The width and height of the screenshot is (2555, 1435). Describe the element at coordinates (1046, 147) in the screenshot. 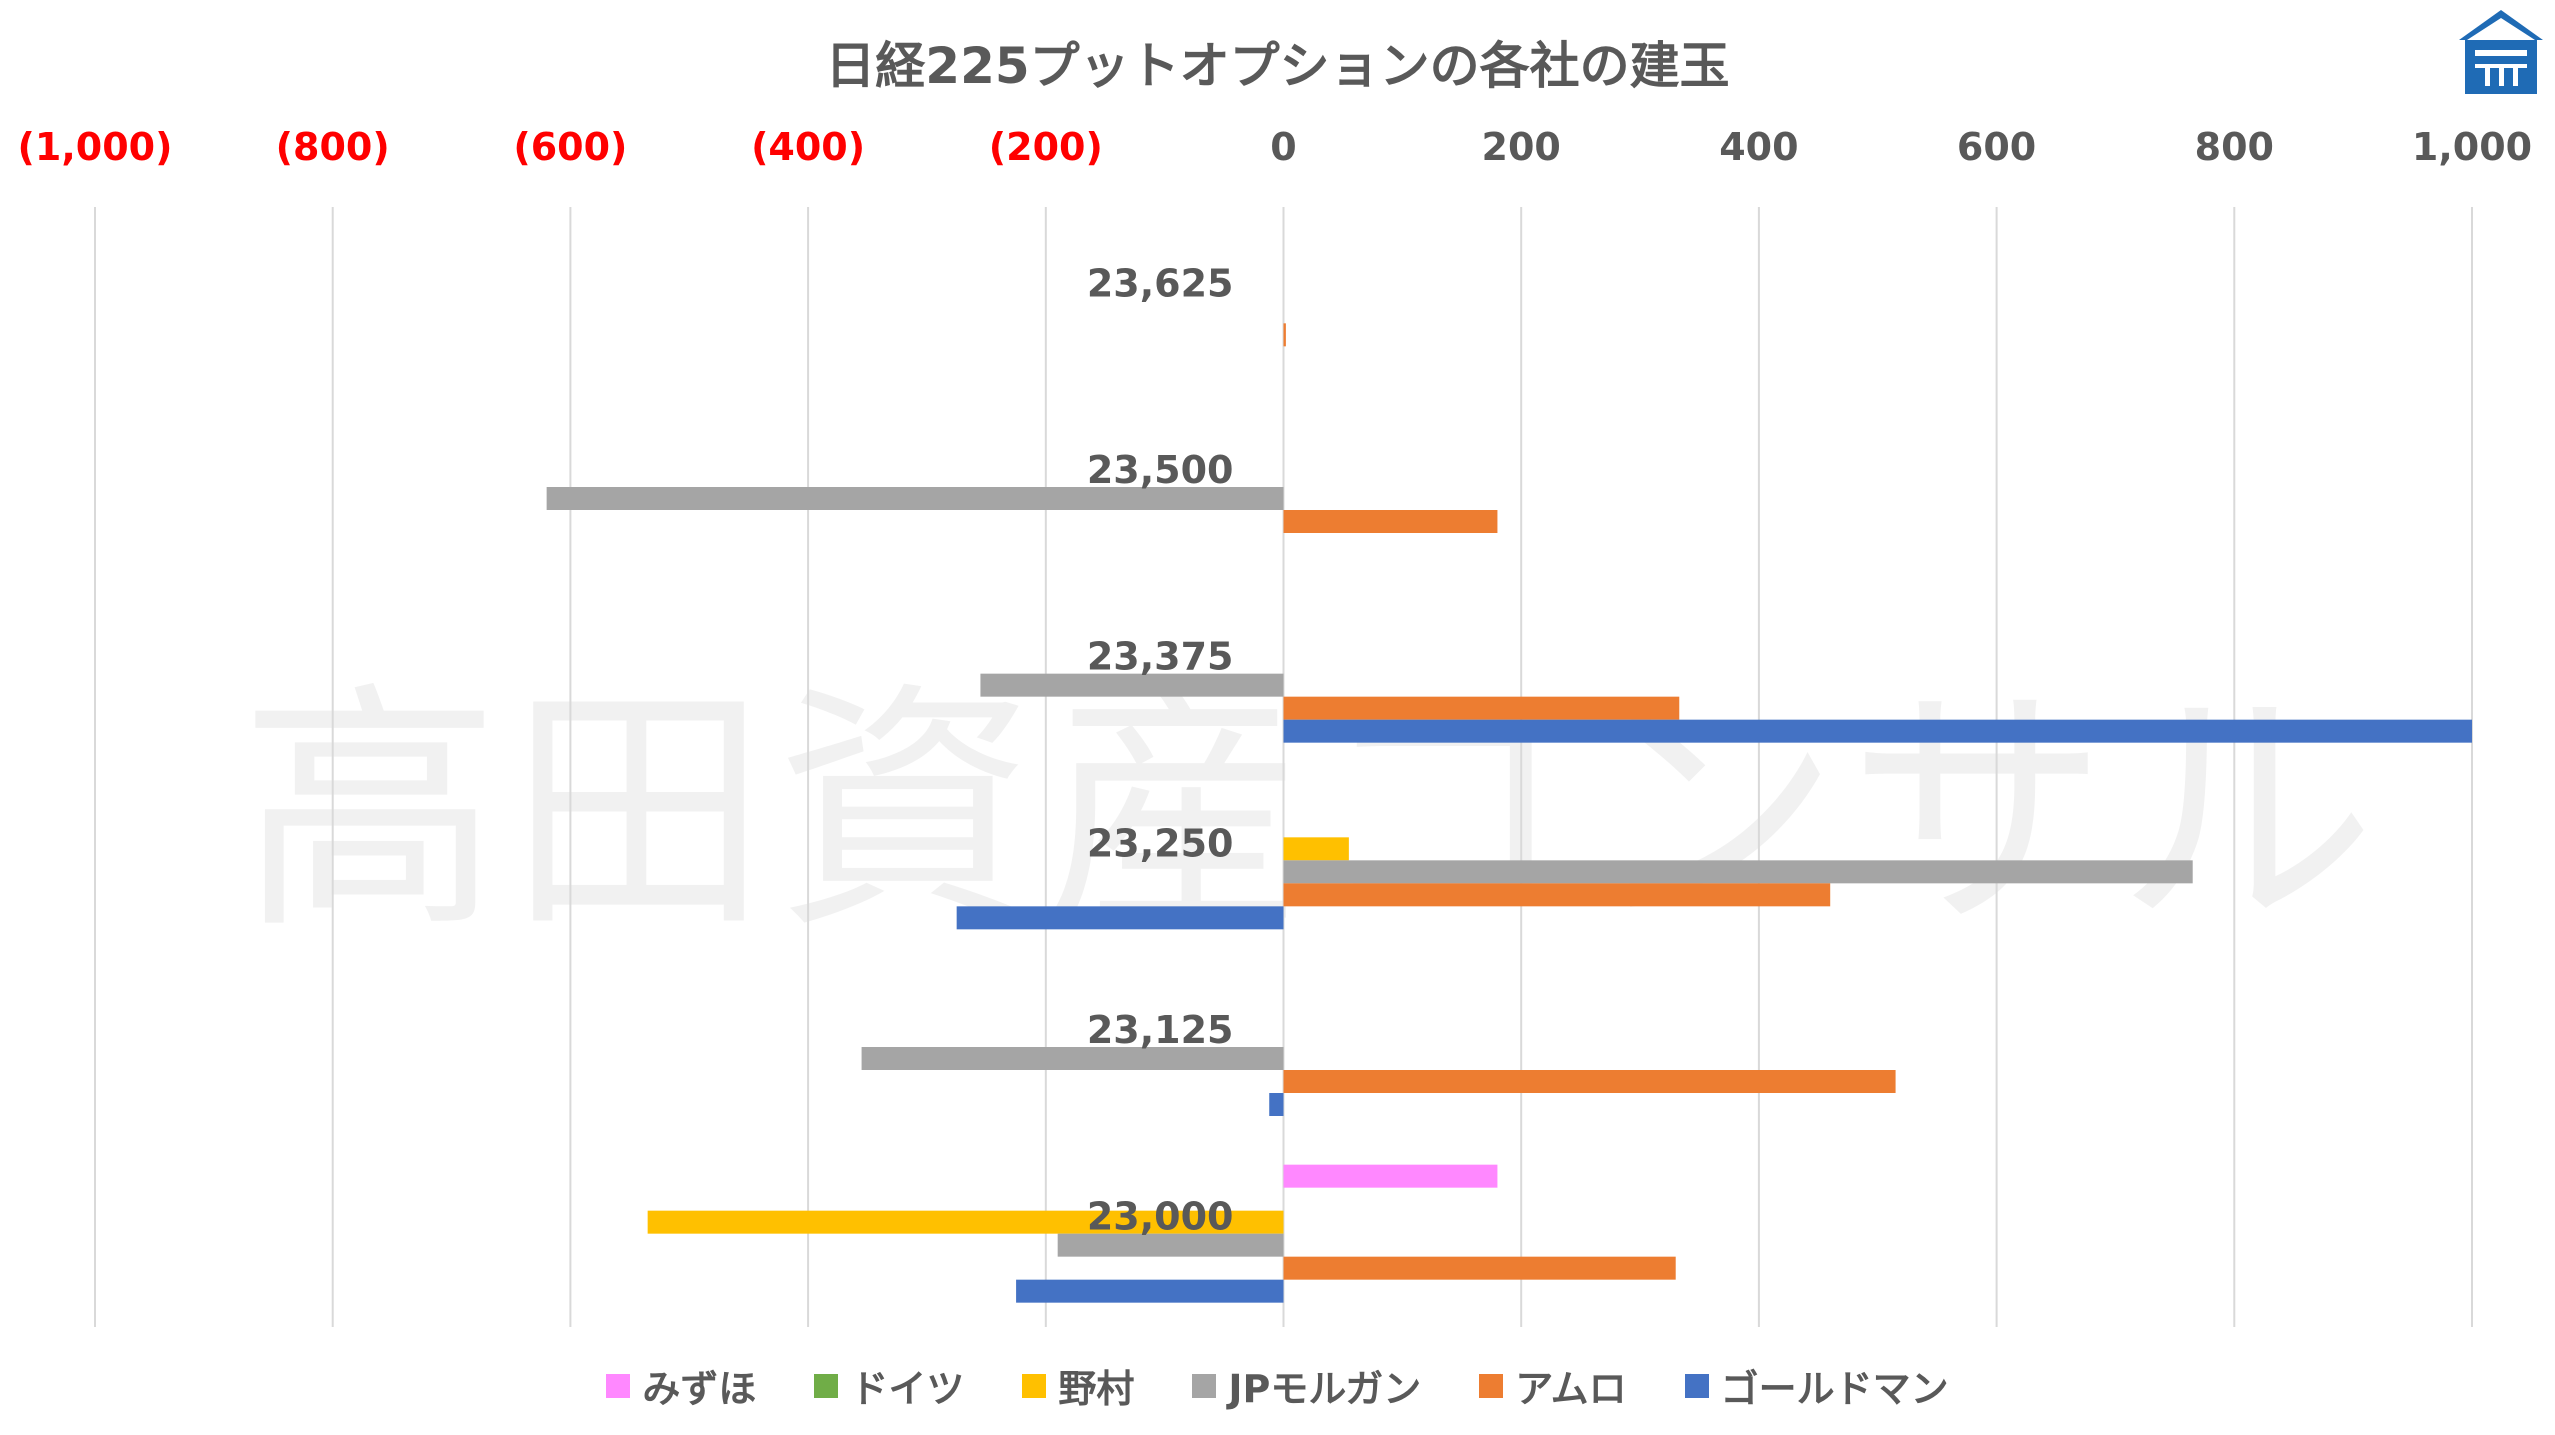

I see `x-tick-label: (200)` at that location.